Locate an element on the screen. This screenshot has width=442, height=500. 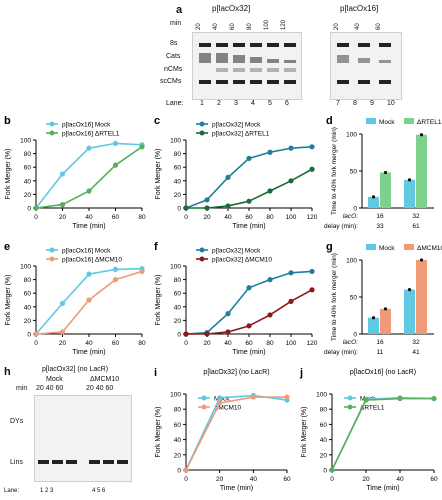
x-tick-label: 40 is located at coordinates (89, 217).